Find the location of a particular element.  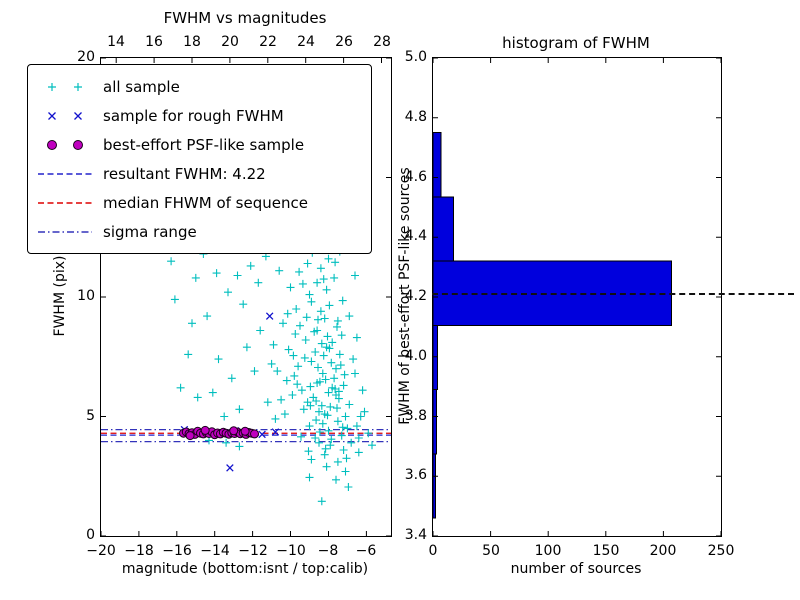

median-fwhm-dashed-line is located at coordinates (613, 294).